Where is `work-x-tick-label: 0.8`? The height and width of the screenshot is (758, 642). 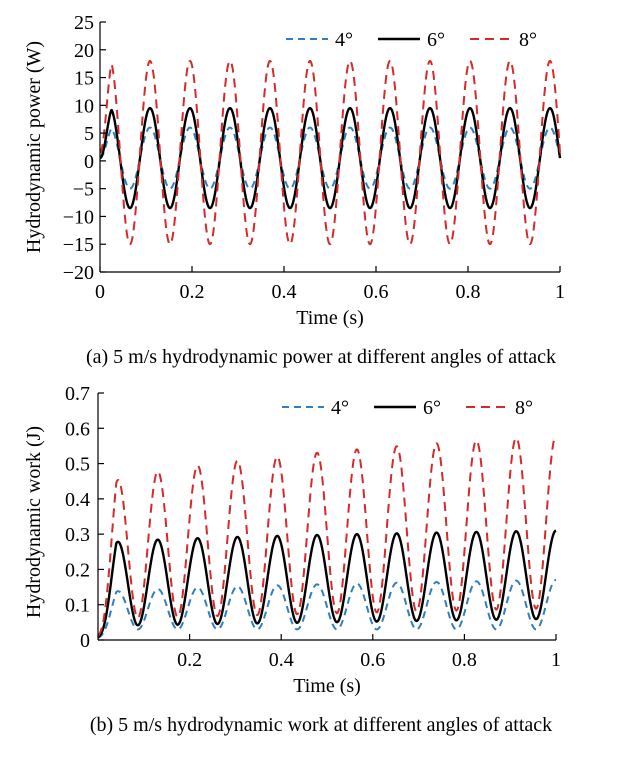
work-x-tick-label: 0.8 is located at coordinates (464, 660).